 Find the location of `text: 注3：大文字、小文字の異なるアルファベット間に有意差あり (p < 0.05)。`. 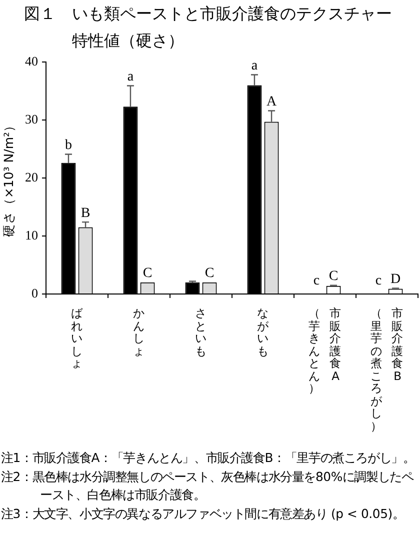

text: 注3：大文字、小文字の異なるアルファベット間に有意差あり (p < 0.05)。 is located at coordinates (203, 513).